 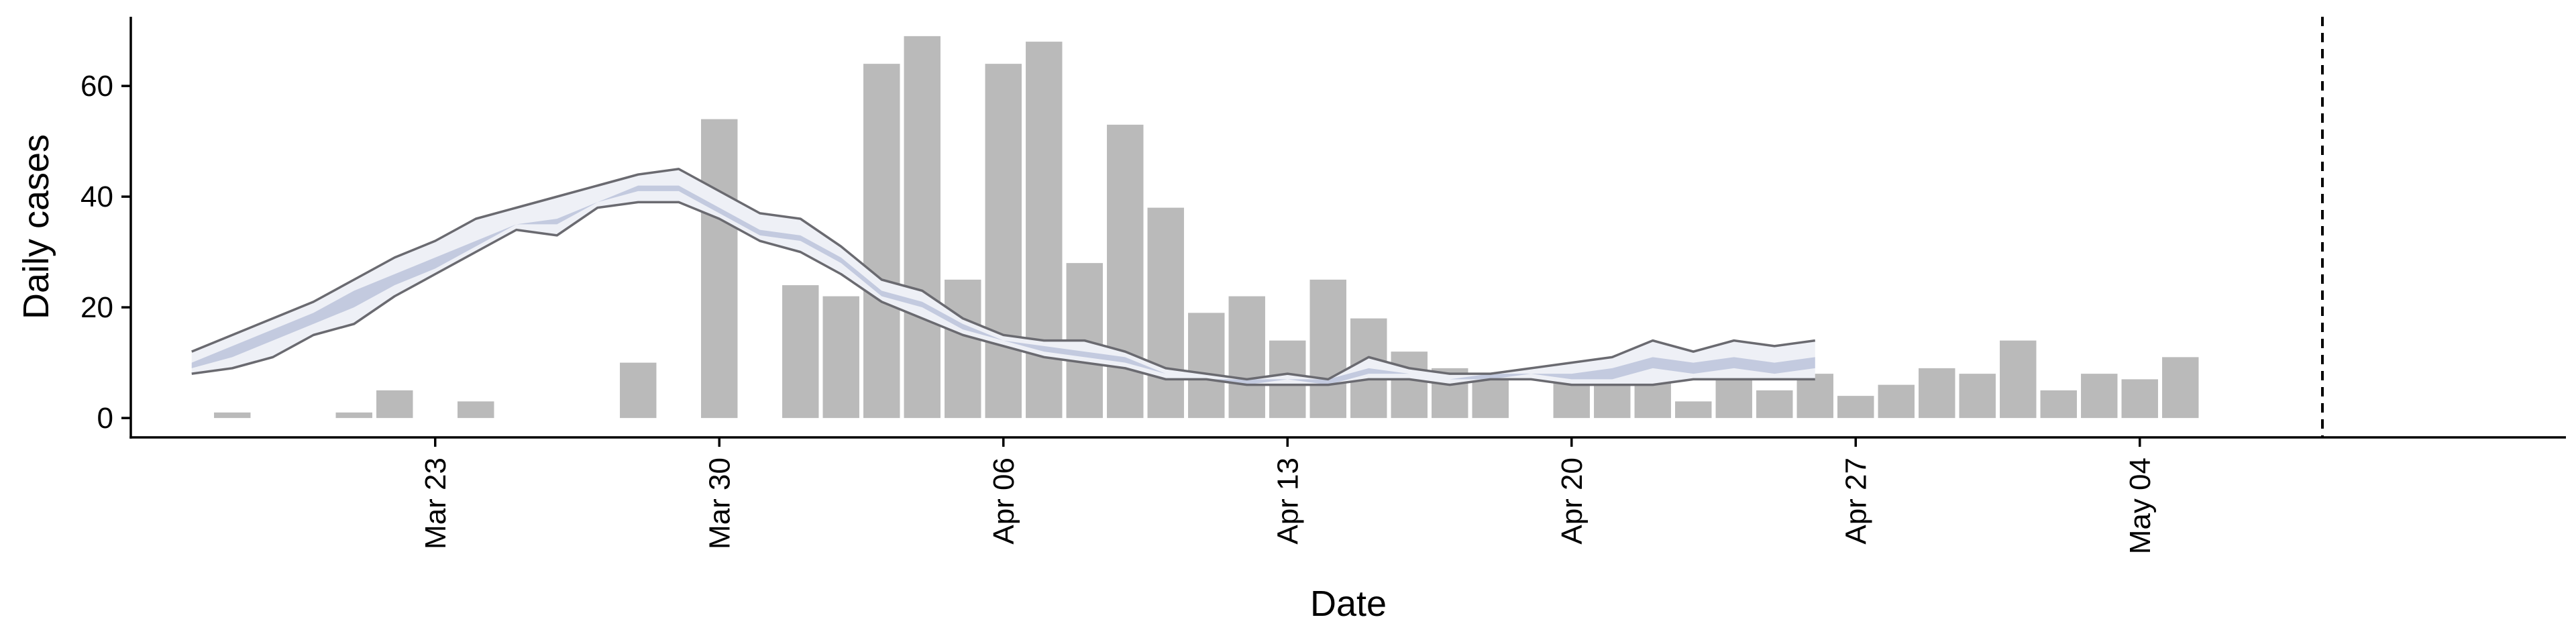 What do you see at coordinates (36, 226) in the screenshot?
I see `y-axis-title: Daily cases` at bounding box center [36, 226].